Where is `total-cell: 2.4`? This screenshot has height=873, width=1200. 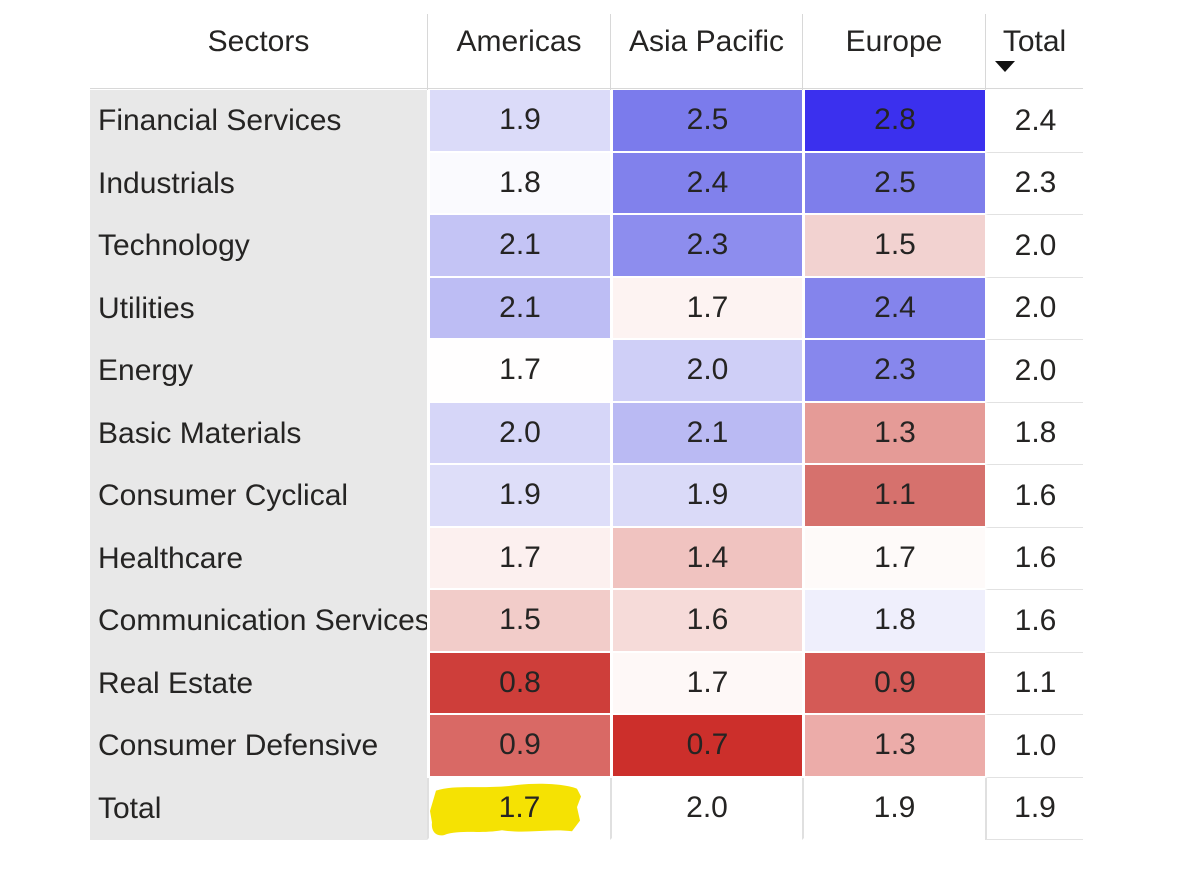 total-cell: 2.4 is located at coordinates (1034, 121).